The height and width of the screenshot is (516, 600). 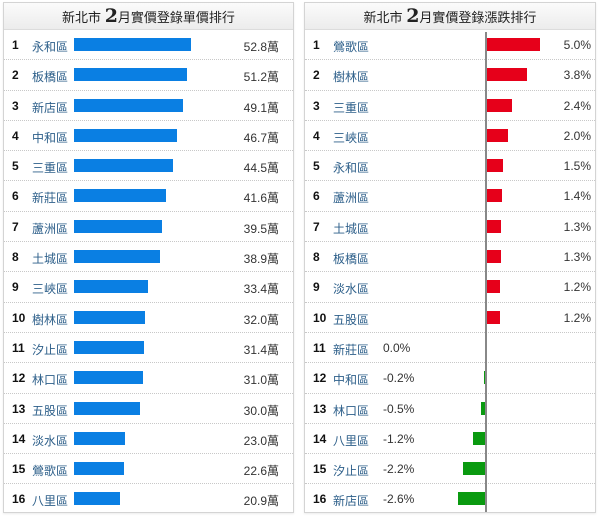 I want to click on title-suffix: 月實價登錄單價排行, so click(x=176, y=17).